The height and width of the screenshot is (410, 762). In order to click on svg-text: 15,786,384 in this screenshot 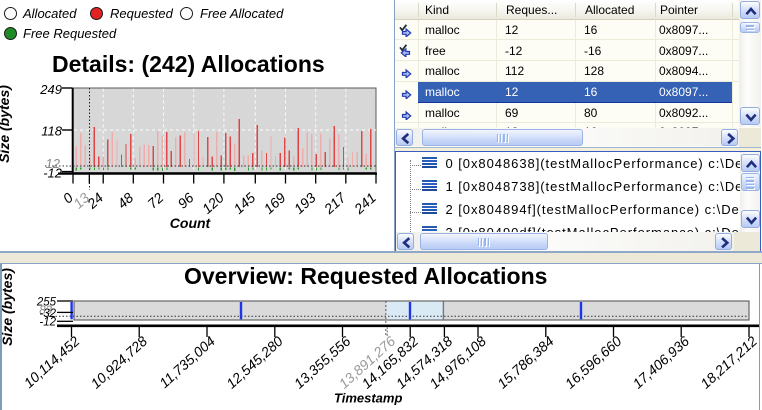, I will do `click(525, 362)`.